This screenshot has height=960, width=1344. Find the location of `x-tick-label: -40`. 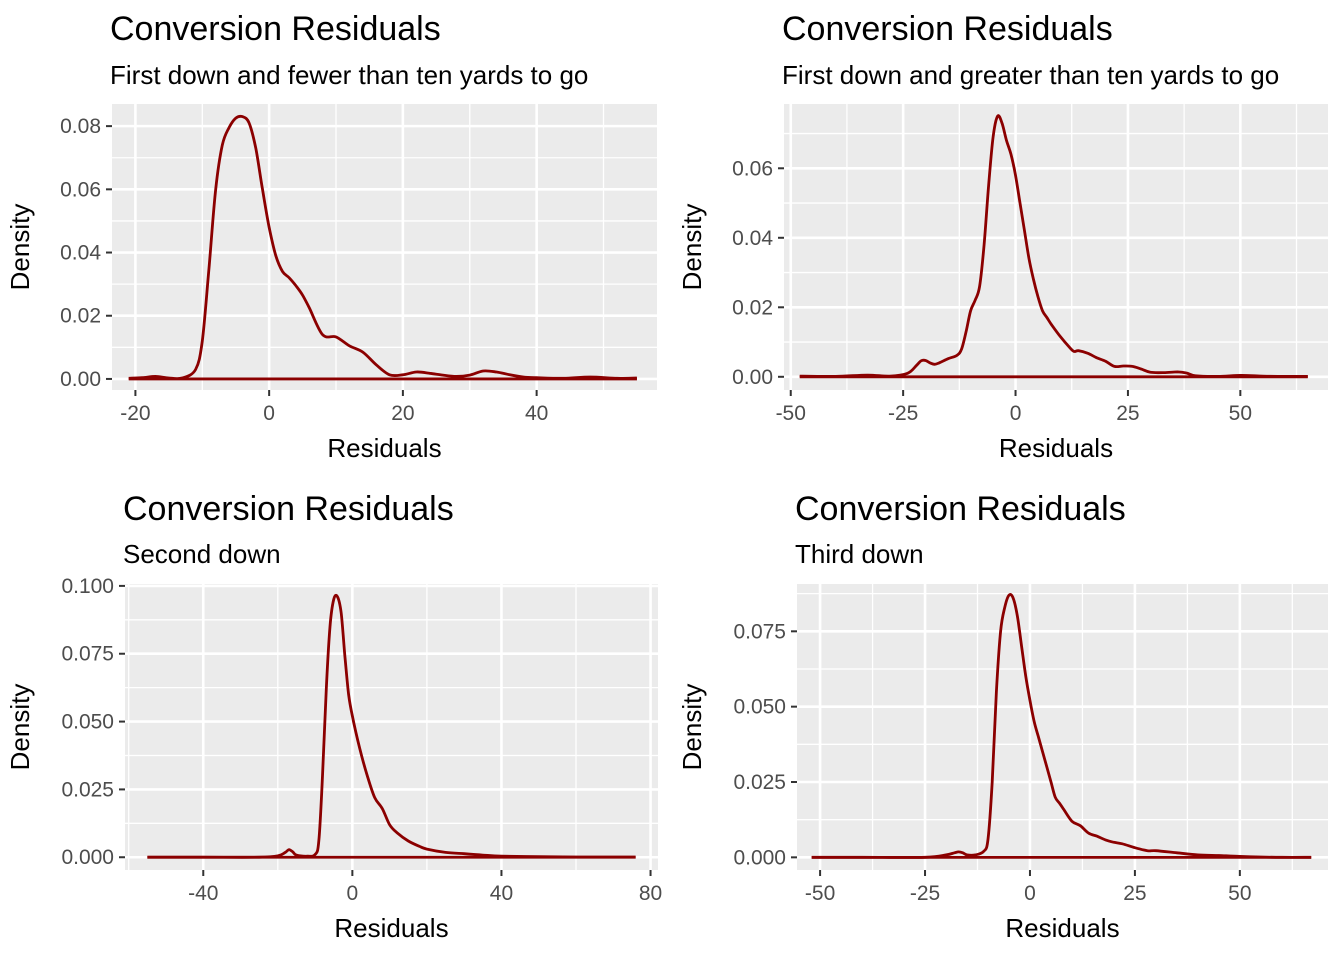

x-tick-label: -40 is located at coordinates (203, 893).